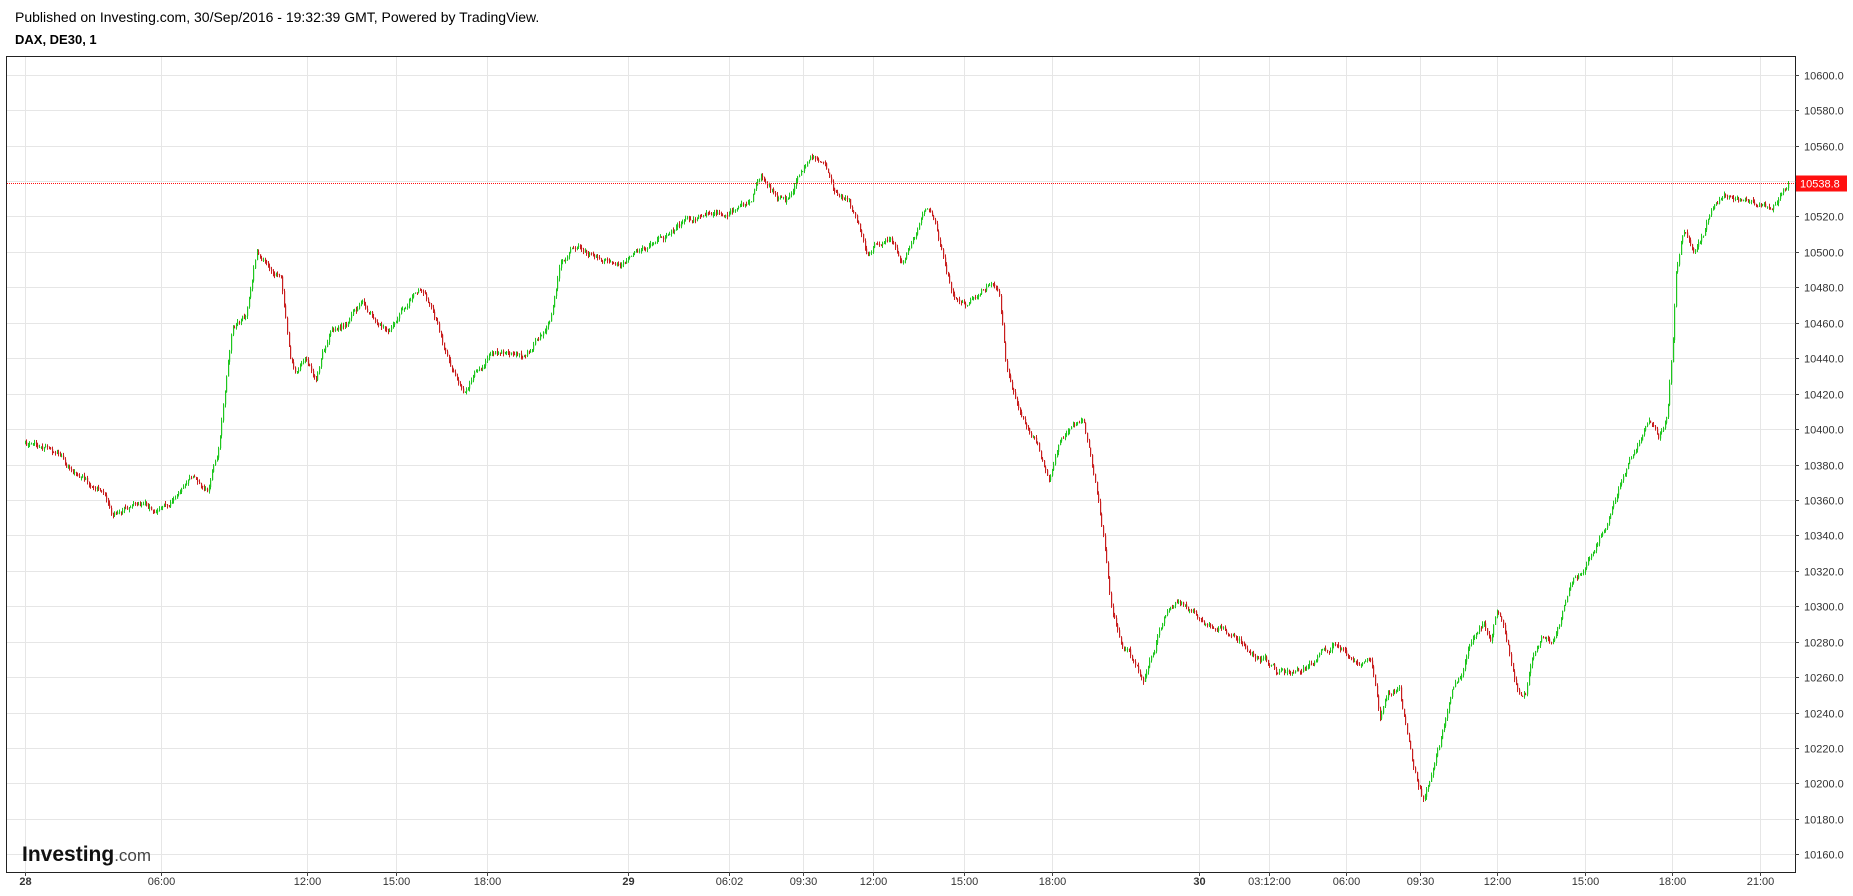  I want to click on x-tick-label: 06:00, so click(1347, 882).